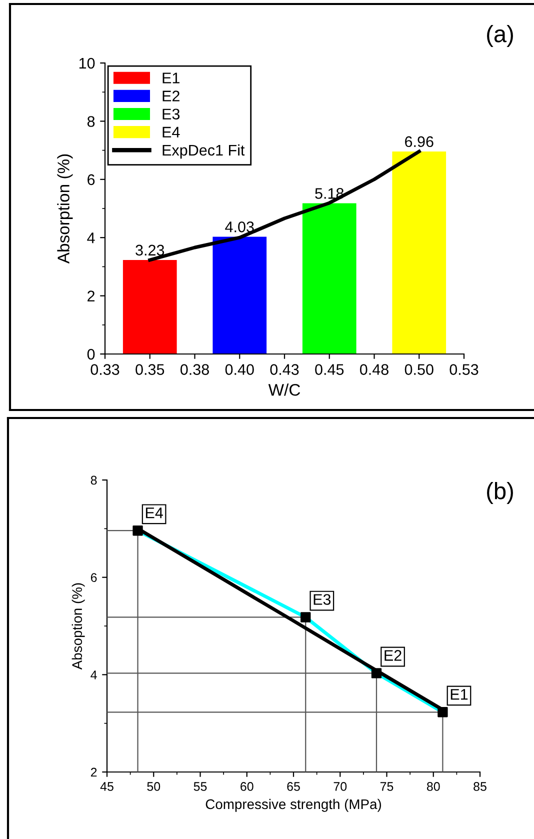 This screenshot has height=839, width=534. I want to click on x-tick-label: 70, so click(340, 786).